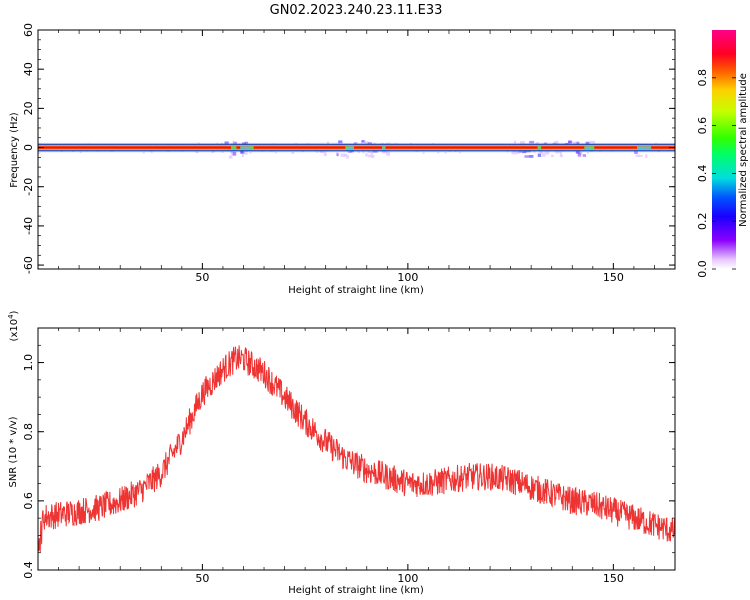 This screenshot has width=750, height=600. I want to click on colorbar-tick-label: 0.2, so click(702, 221).